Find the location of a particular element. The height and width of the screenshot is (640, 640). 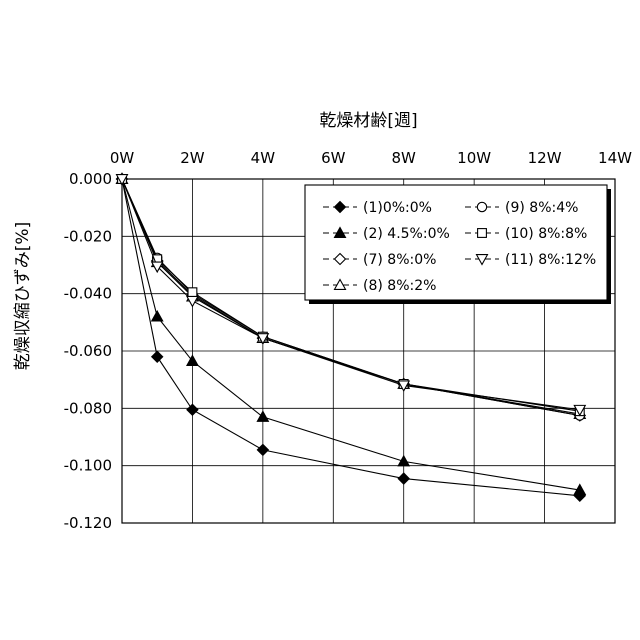

x-tick-label: 0W is located at coordinates (122, 158).